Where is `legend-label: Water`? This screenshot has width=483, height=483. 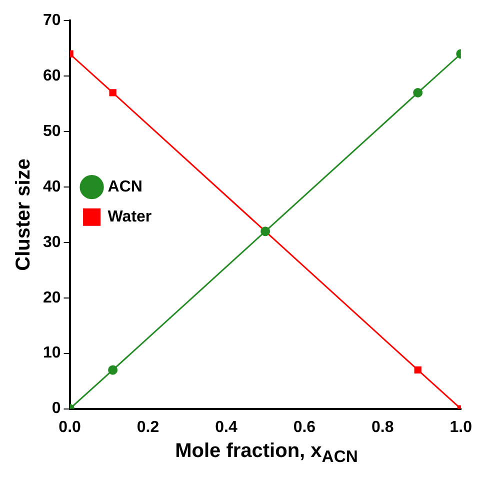 legend-label: Water is located at coordinates (130, 217).